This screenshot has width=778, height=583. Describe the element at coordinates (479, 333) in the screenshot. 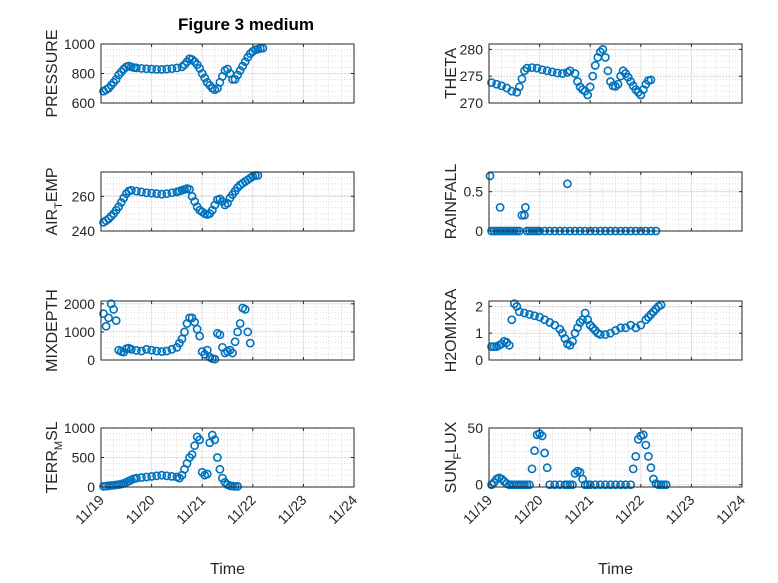

I see `y-tick-label: 1` at that location.